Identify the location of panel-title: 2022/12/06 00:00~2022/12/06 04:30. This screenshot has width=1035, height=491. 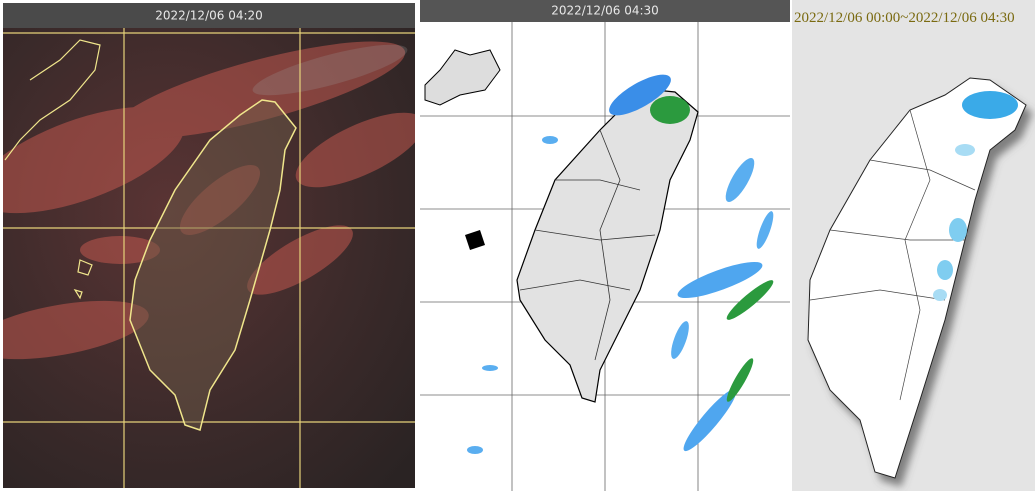
(904, 18).